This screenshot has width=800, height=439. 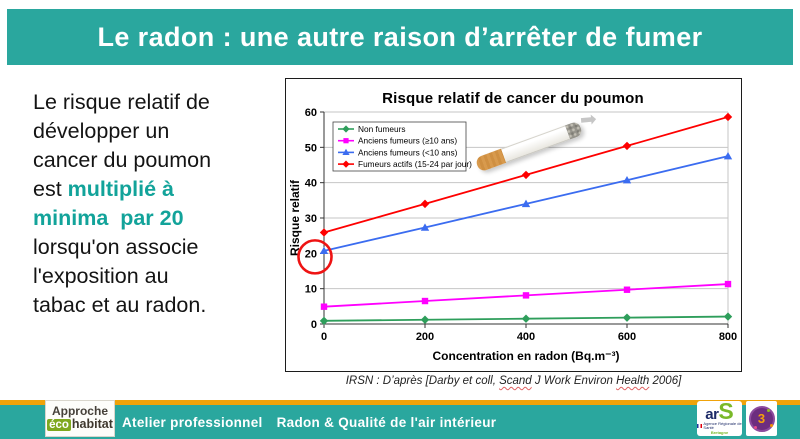 What do you see at coordinates (101, 276) in the screenshot?
I see `paragraph-line: l'exposition au` at bounding box center [101, 276].